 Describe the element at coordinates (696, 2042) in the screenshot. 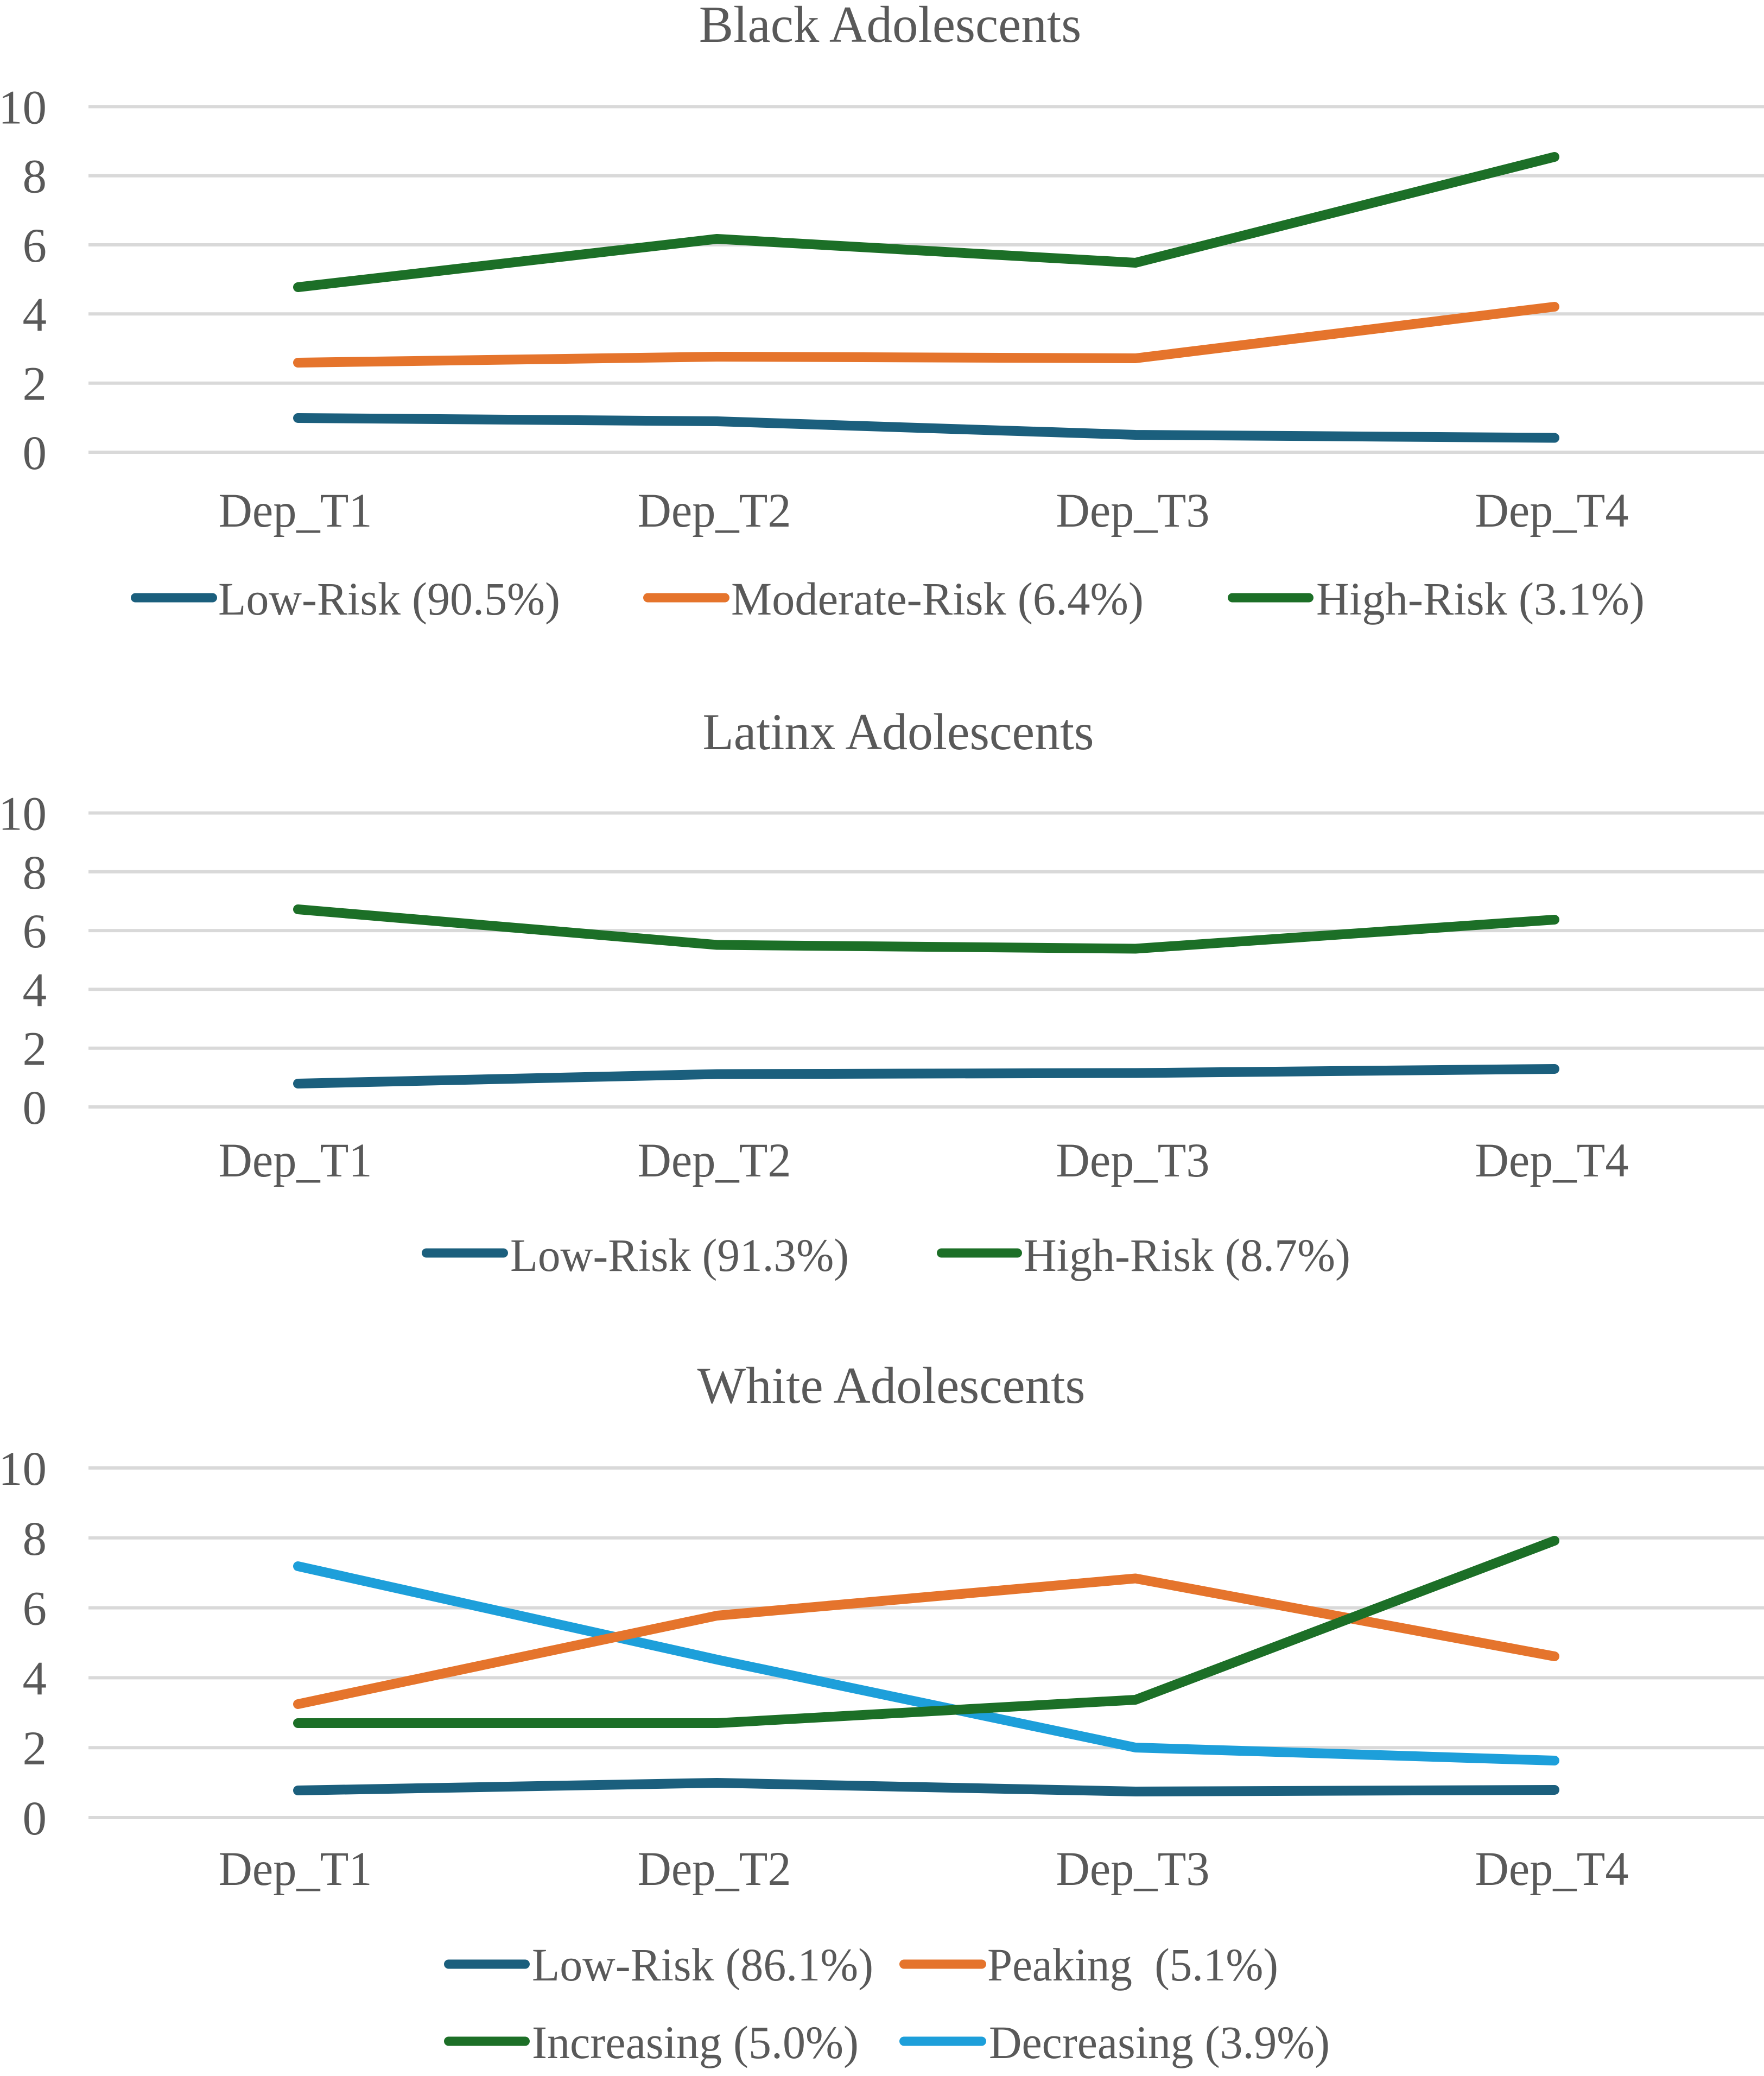

I see `svg-text: Increasing (5.0%)` at that location.